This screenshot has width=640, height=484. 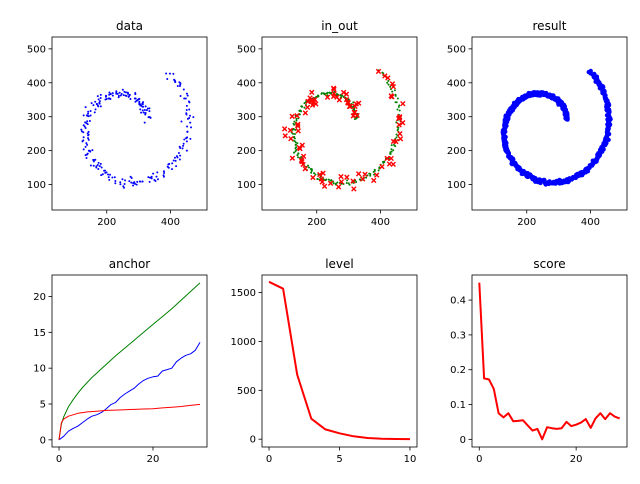 What do you see at coordinates (456, 83) in the screenshot?
I see `y-tick-label: 400` at bounding box center [456, 83].